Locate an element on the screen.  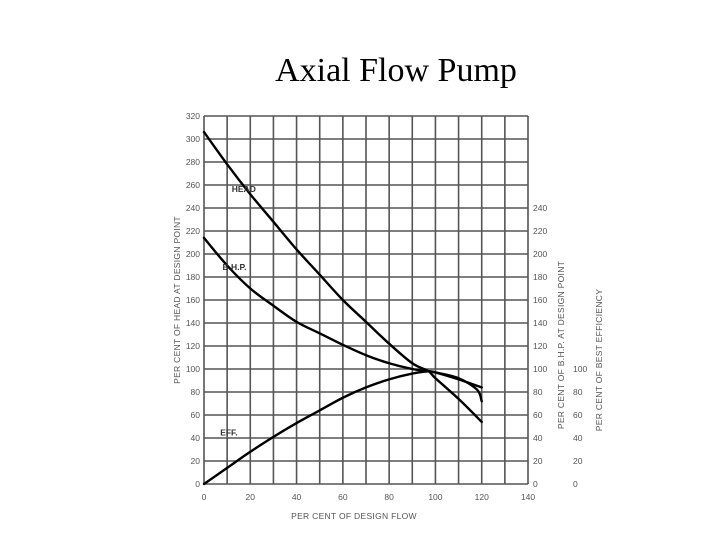
y-right-eff-tick-label: 20 is located at coordinates (578, 461).